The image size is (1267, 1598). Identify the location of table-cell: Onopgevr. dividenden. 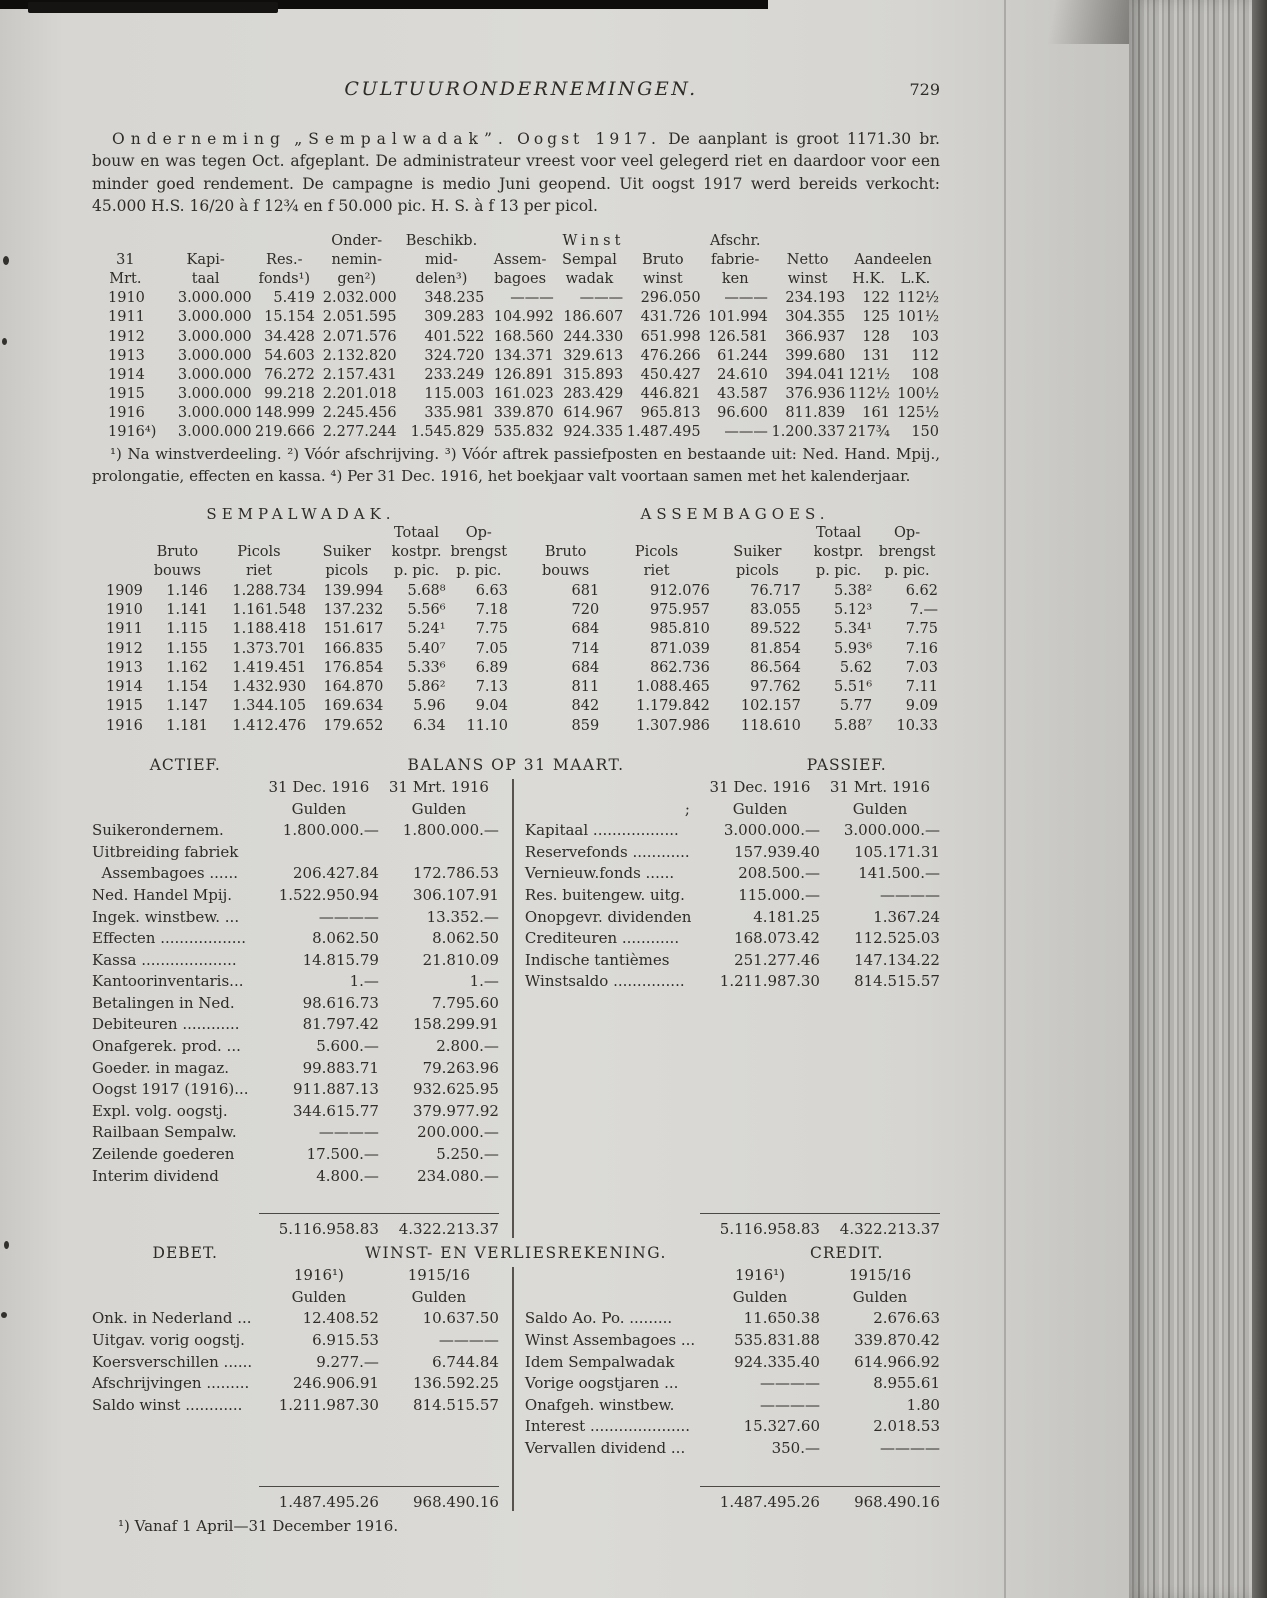
(608, 916).